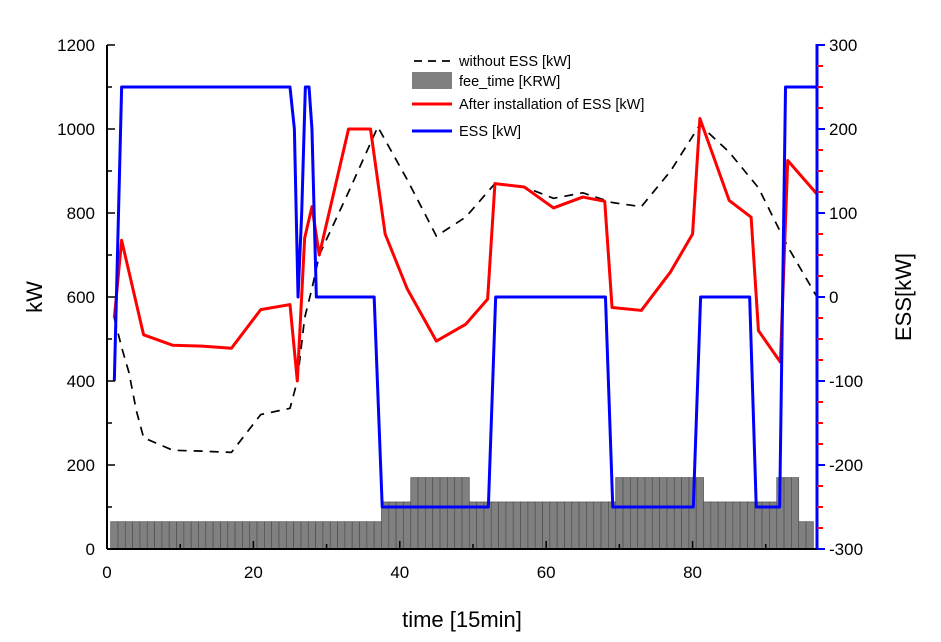  What do you see at coordinates (399, 572) in the screenshot?
I see `x-tick-label: 40` at bounding box center [399, 572].